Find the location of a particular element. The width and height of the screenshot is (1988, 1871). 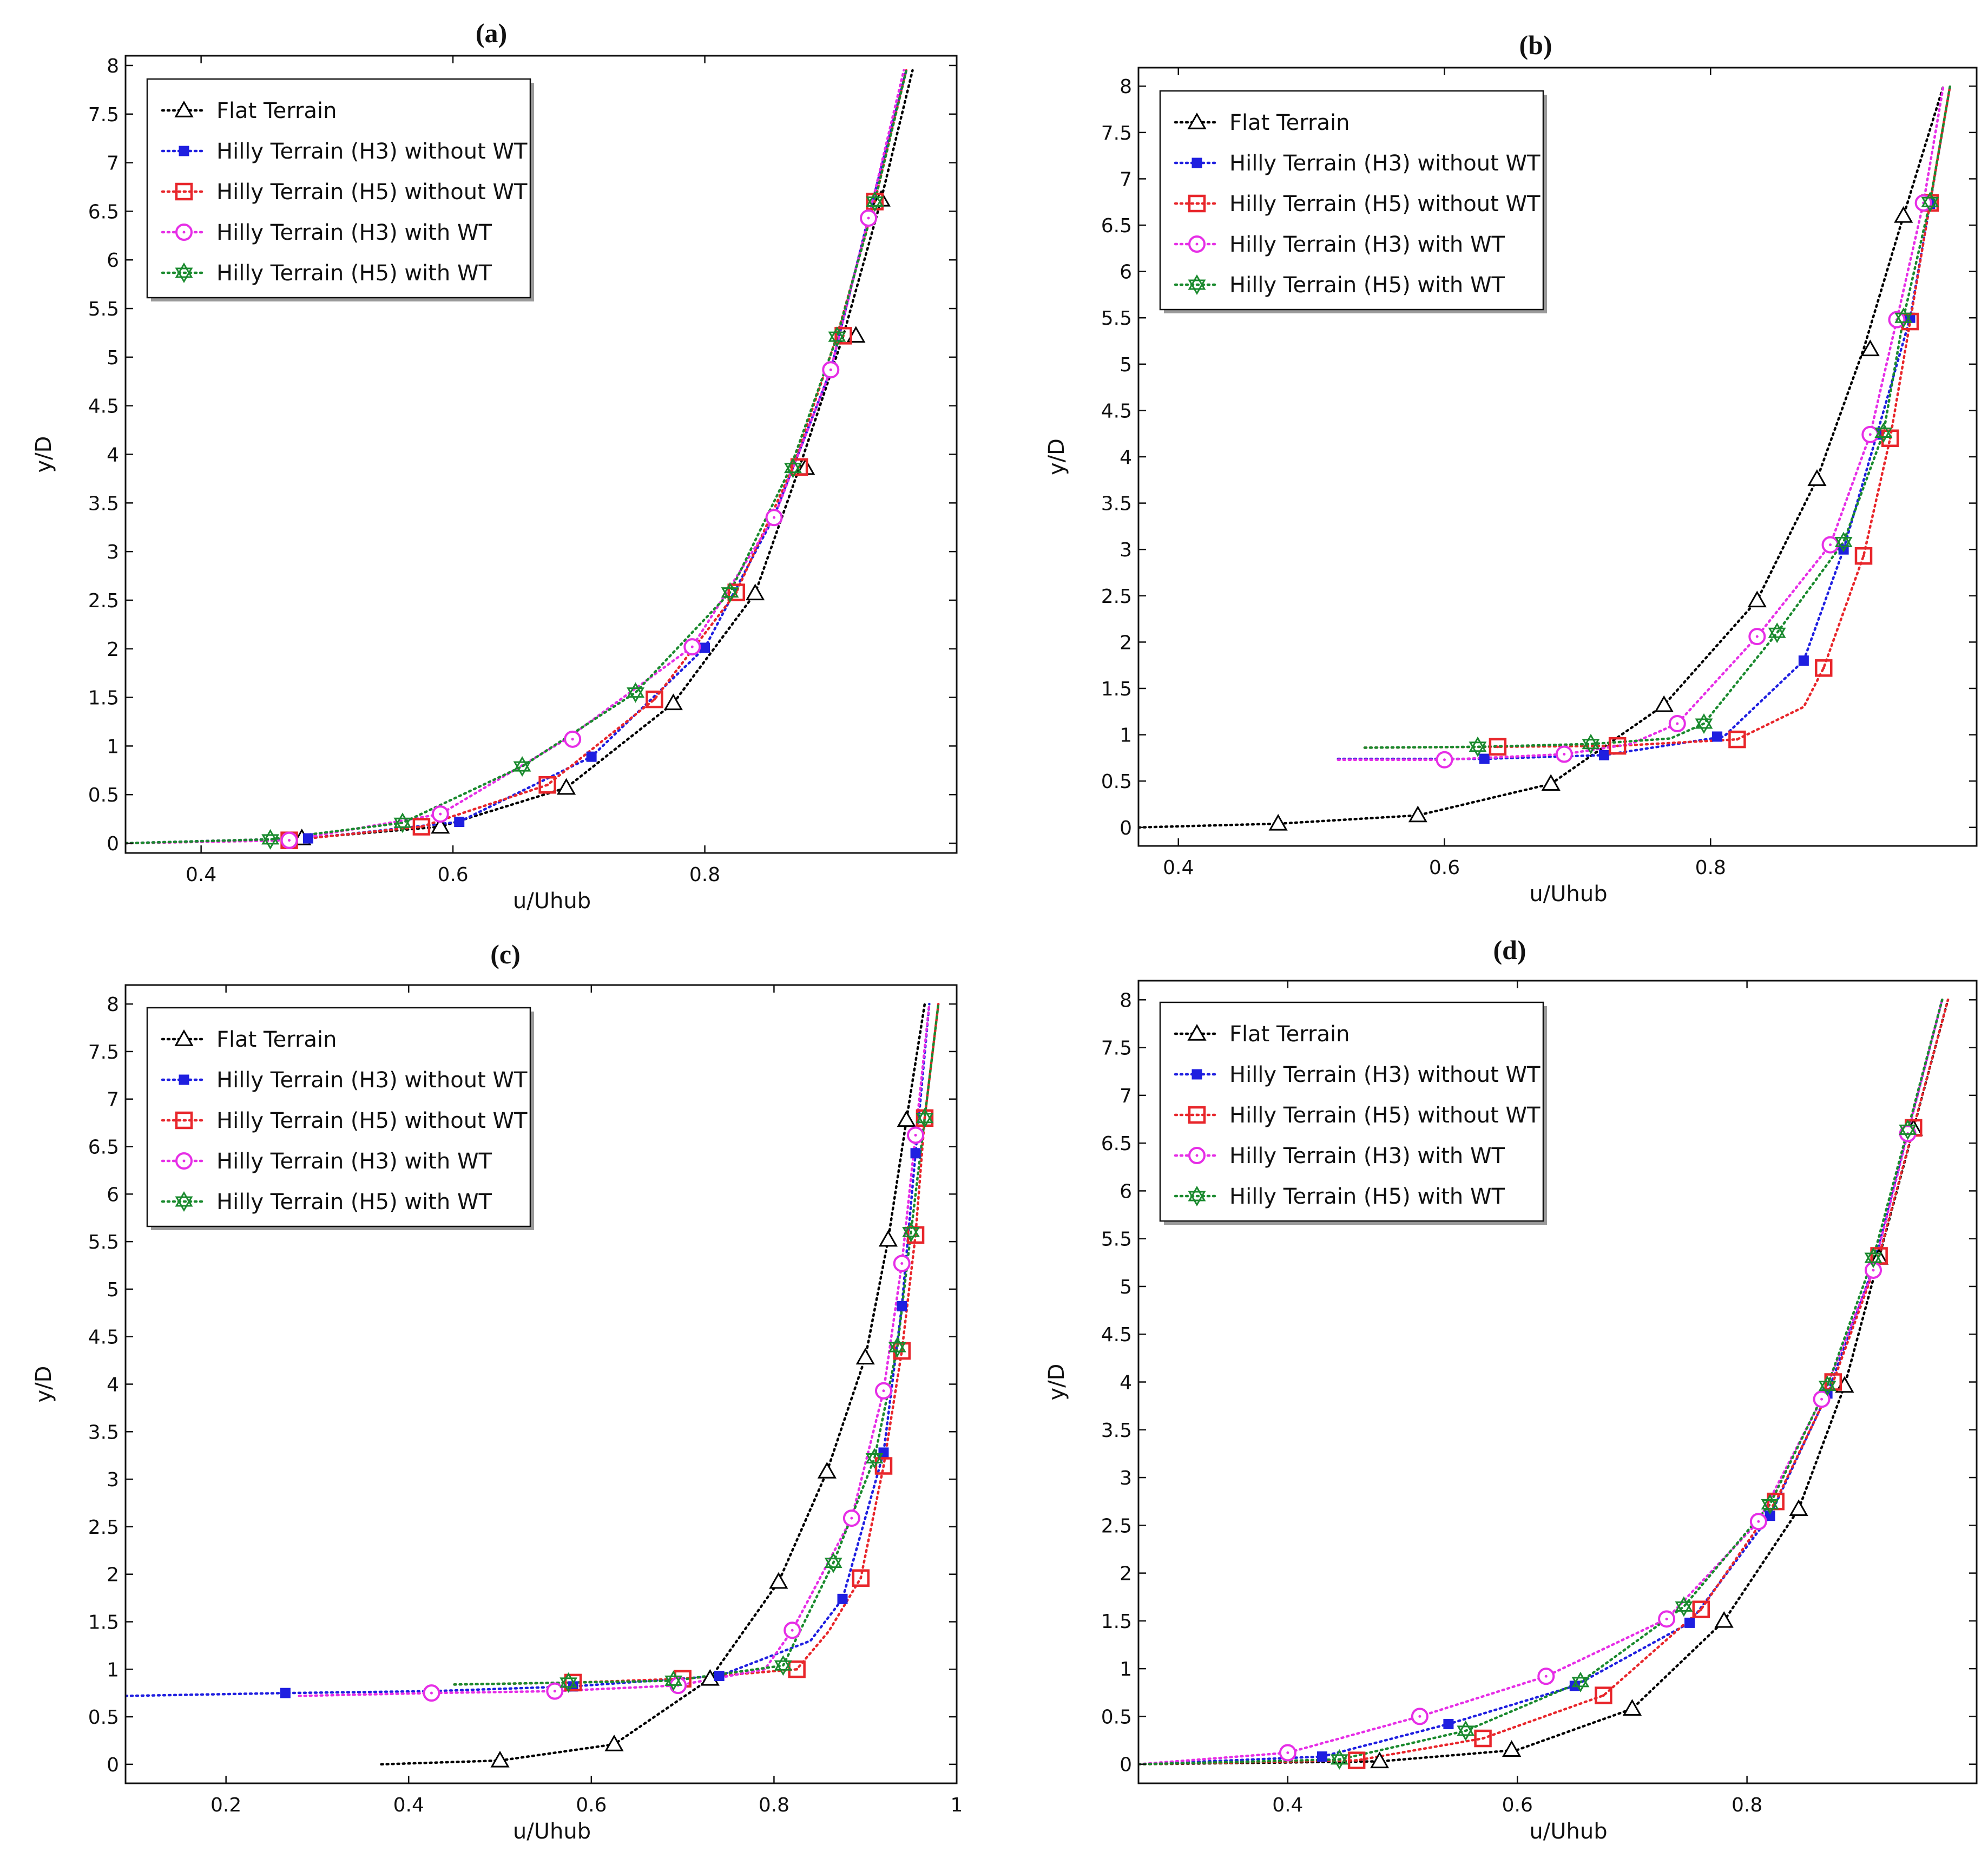

y-tick-label: 0.5 is located at coordinates (103, 1717).